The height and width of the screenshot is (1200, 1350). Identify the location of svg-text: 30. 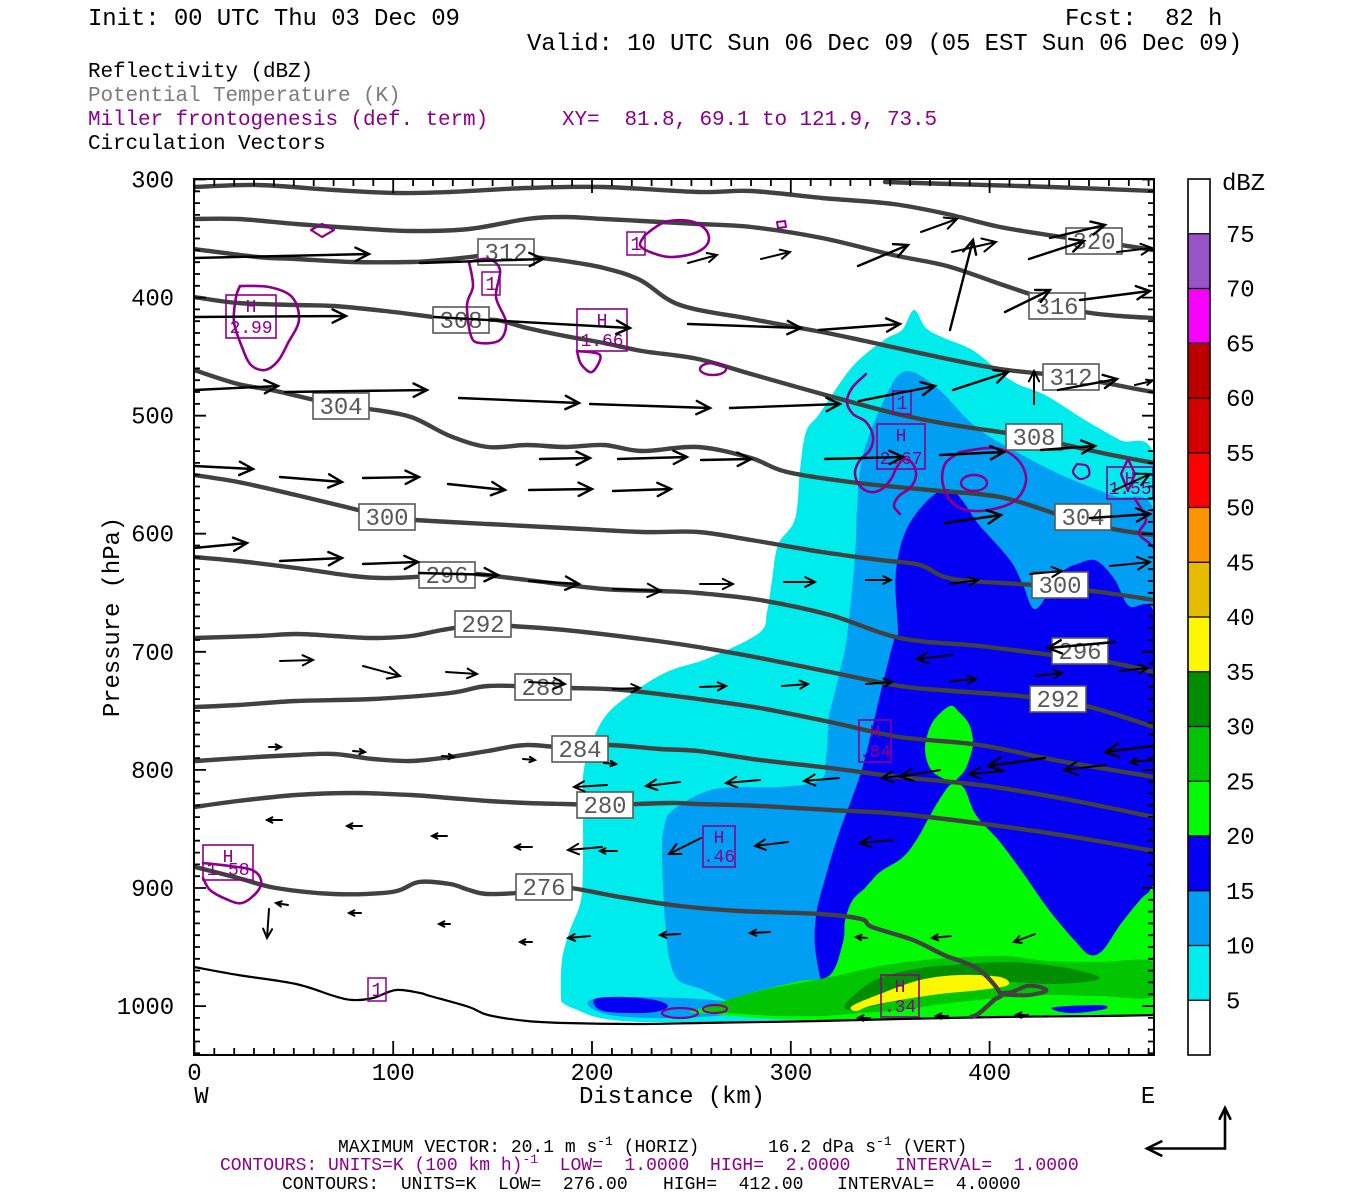
(1240, 729).